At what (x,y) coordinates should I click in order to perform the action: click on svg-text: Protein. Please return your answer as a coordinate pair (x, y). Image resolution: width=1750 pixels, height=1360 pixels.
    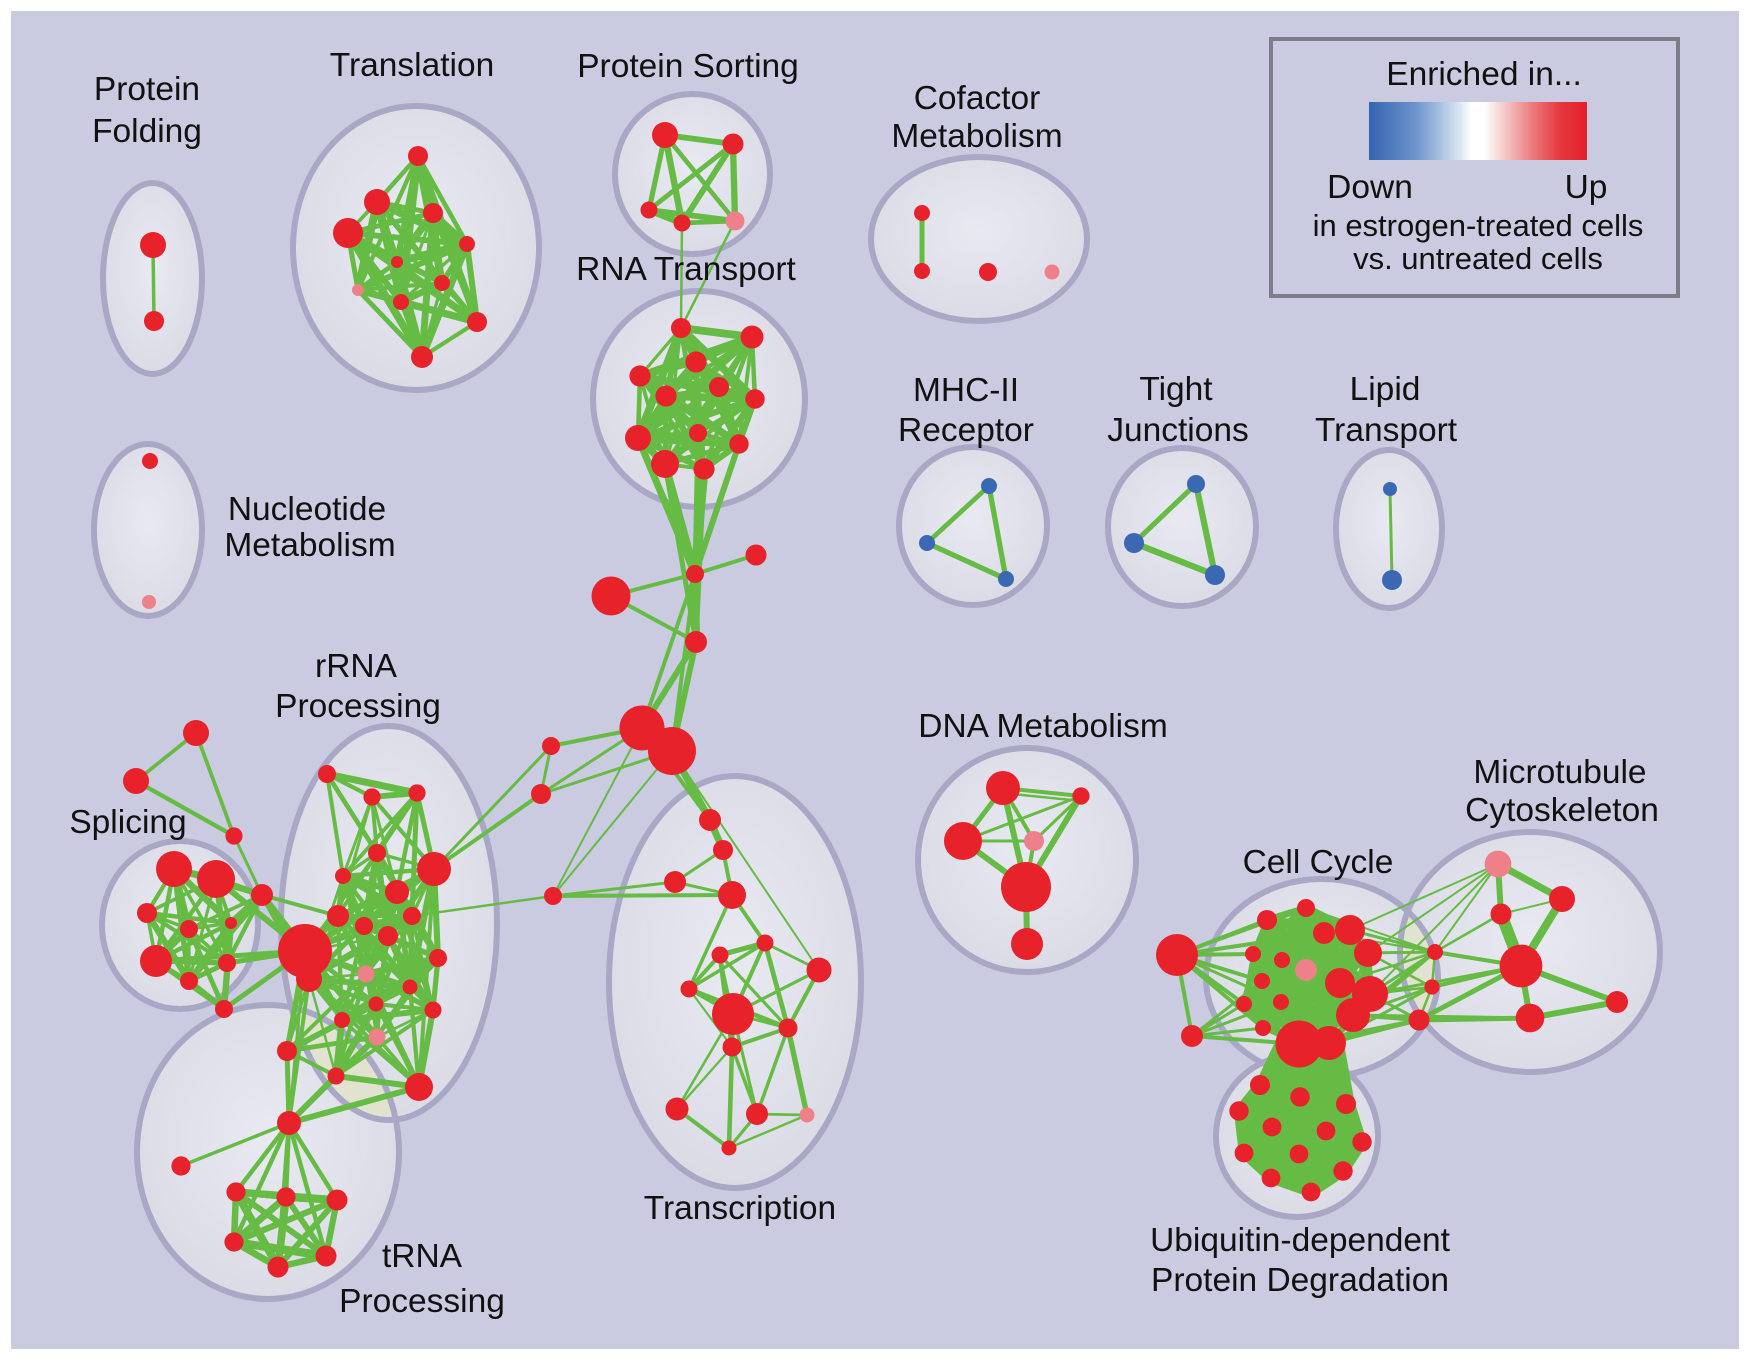
    Looking at the image, I should click on (147, 89).